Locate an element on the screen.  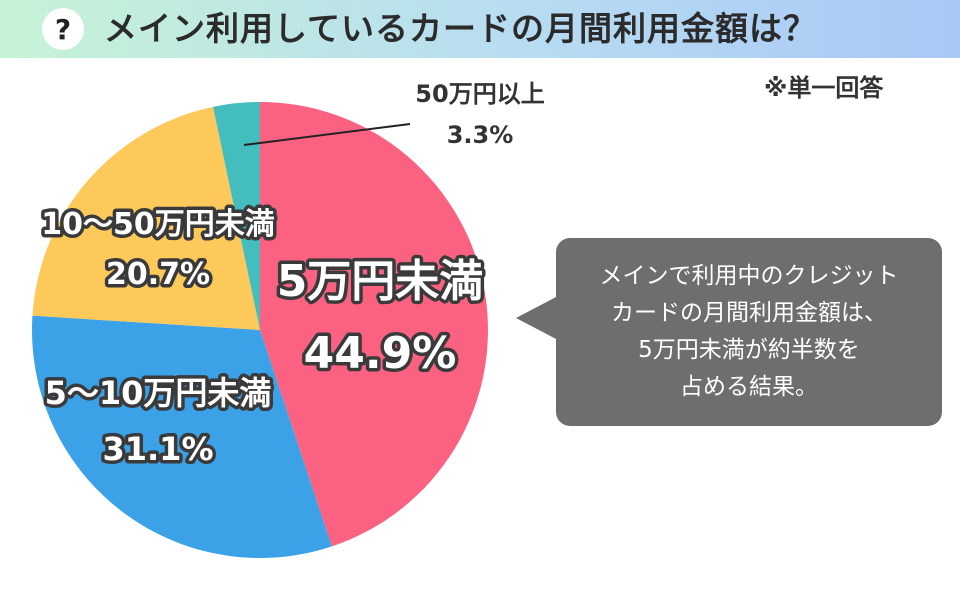
header-bar: ? メイン利用しているカードの月間利用金額は？ is located at coordinates (480, 29).